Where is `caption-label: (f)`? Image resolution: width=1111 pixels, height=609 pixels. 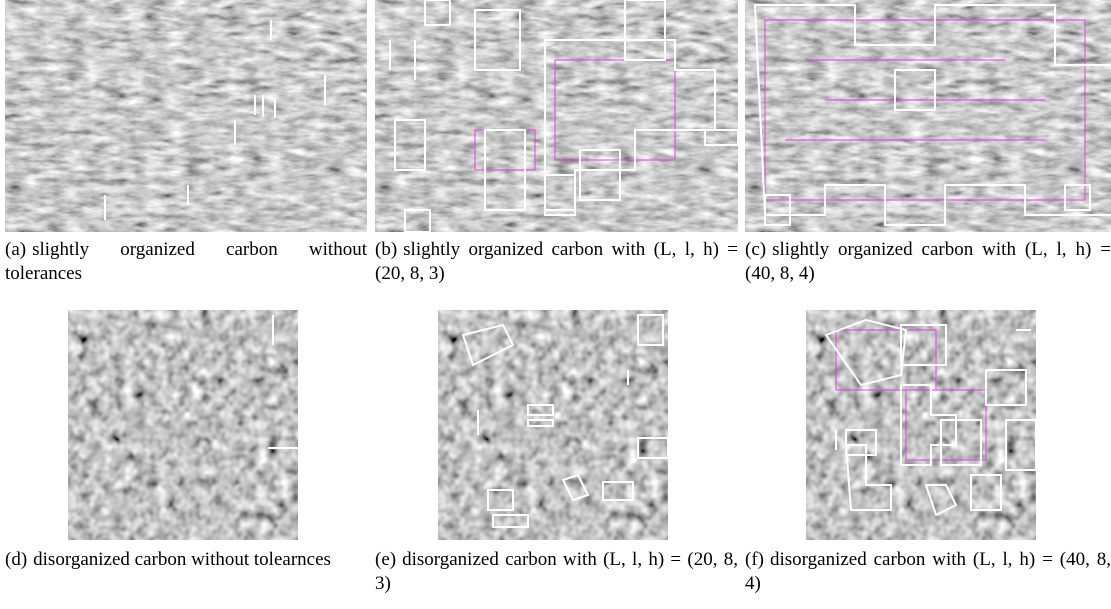 caption-label: (f) is located at coordinates (754, 559).